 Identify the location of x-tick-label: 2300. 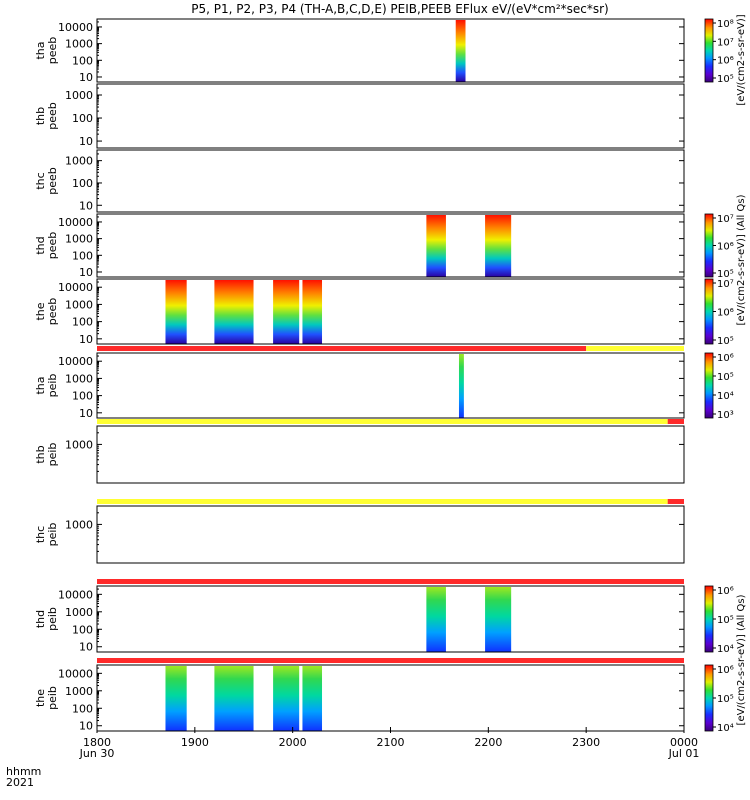
(586, 742).